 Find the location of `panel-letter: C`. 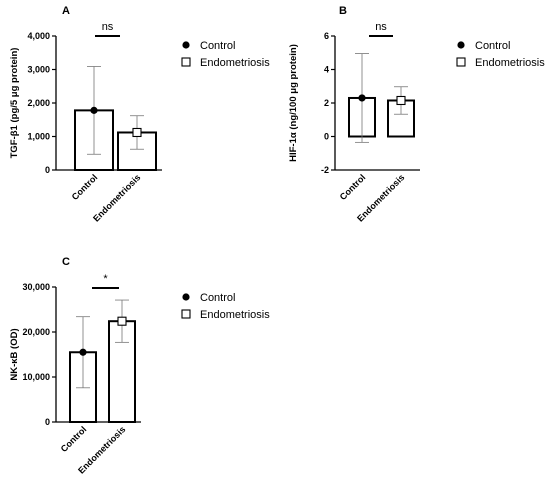

panel-letter: C is located at coordinates (66, 262).